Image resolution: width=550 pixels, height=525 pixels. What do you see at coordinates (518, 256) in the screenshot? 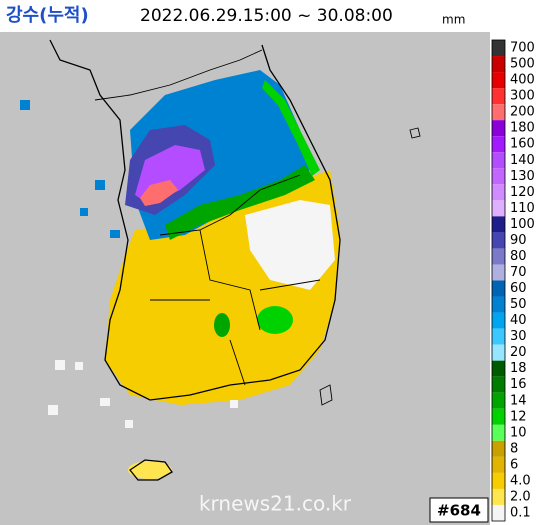
I see `legend-label: 80` at bounding box center [518, 256].